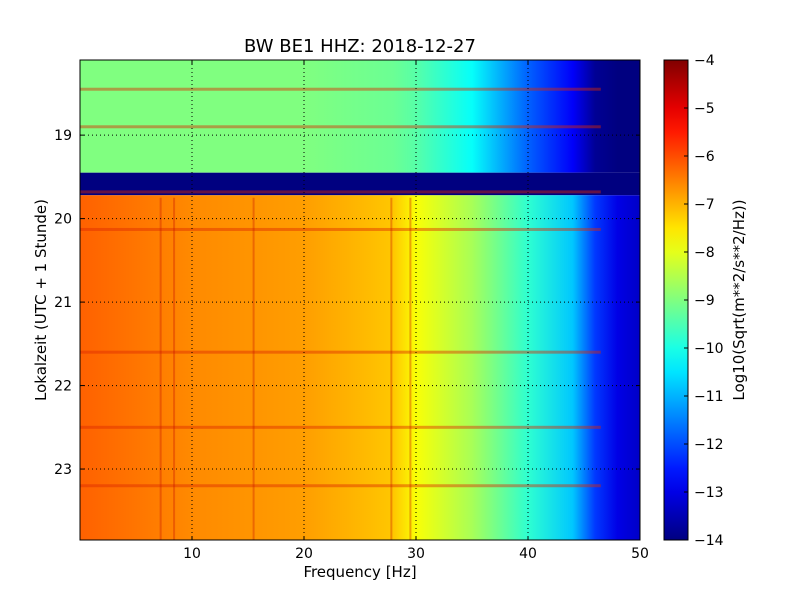 This screenshot has height=604, width=800. Describe the element at coordinates (359, 572) in the screenshot. I see `x-axis-label: Frequency [Hz]` at that location.